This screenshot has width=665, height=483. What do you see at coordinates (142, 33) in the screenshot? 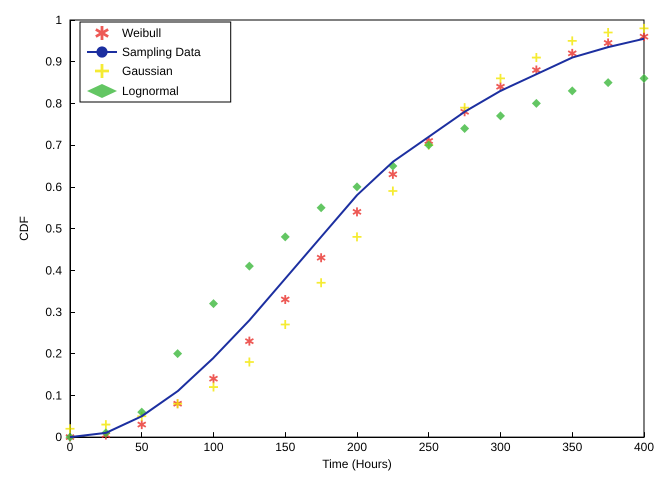
I see `legend-label: Weibull` at bounding box center [142, 33].